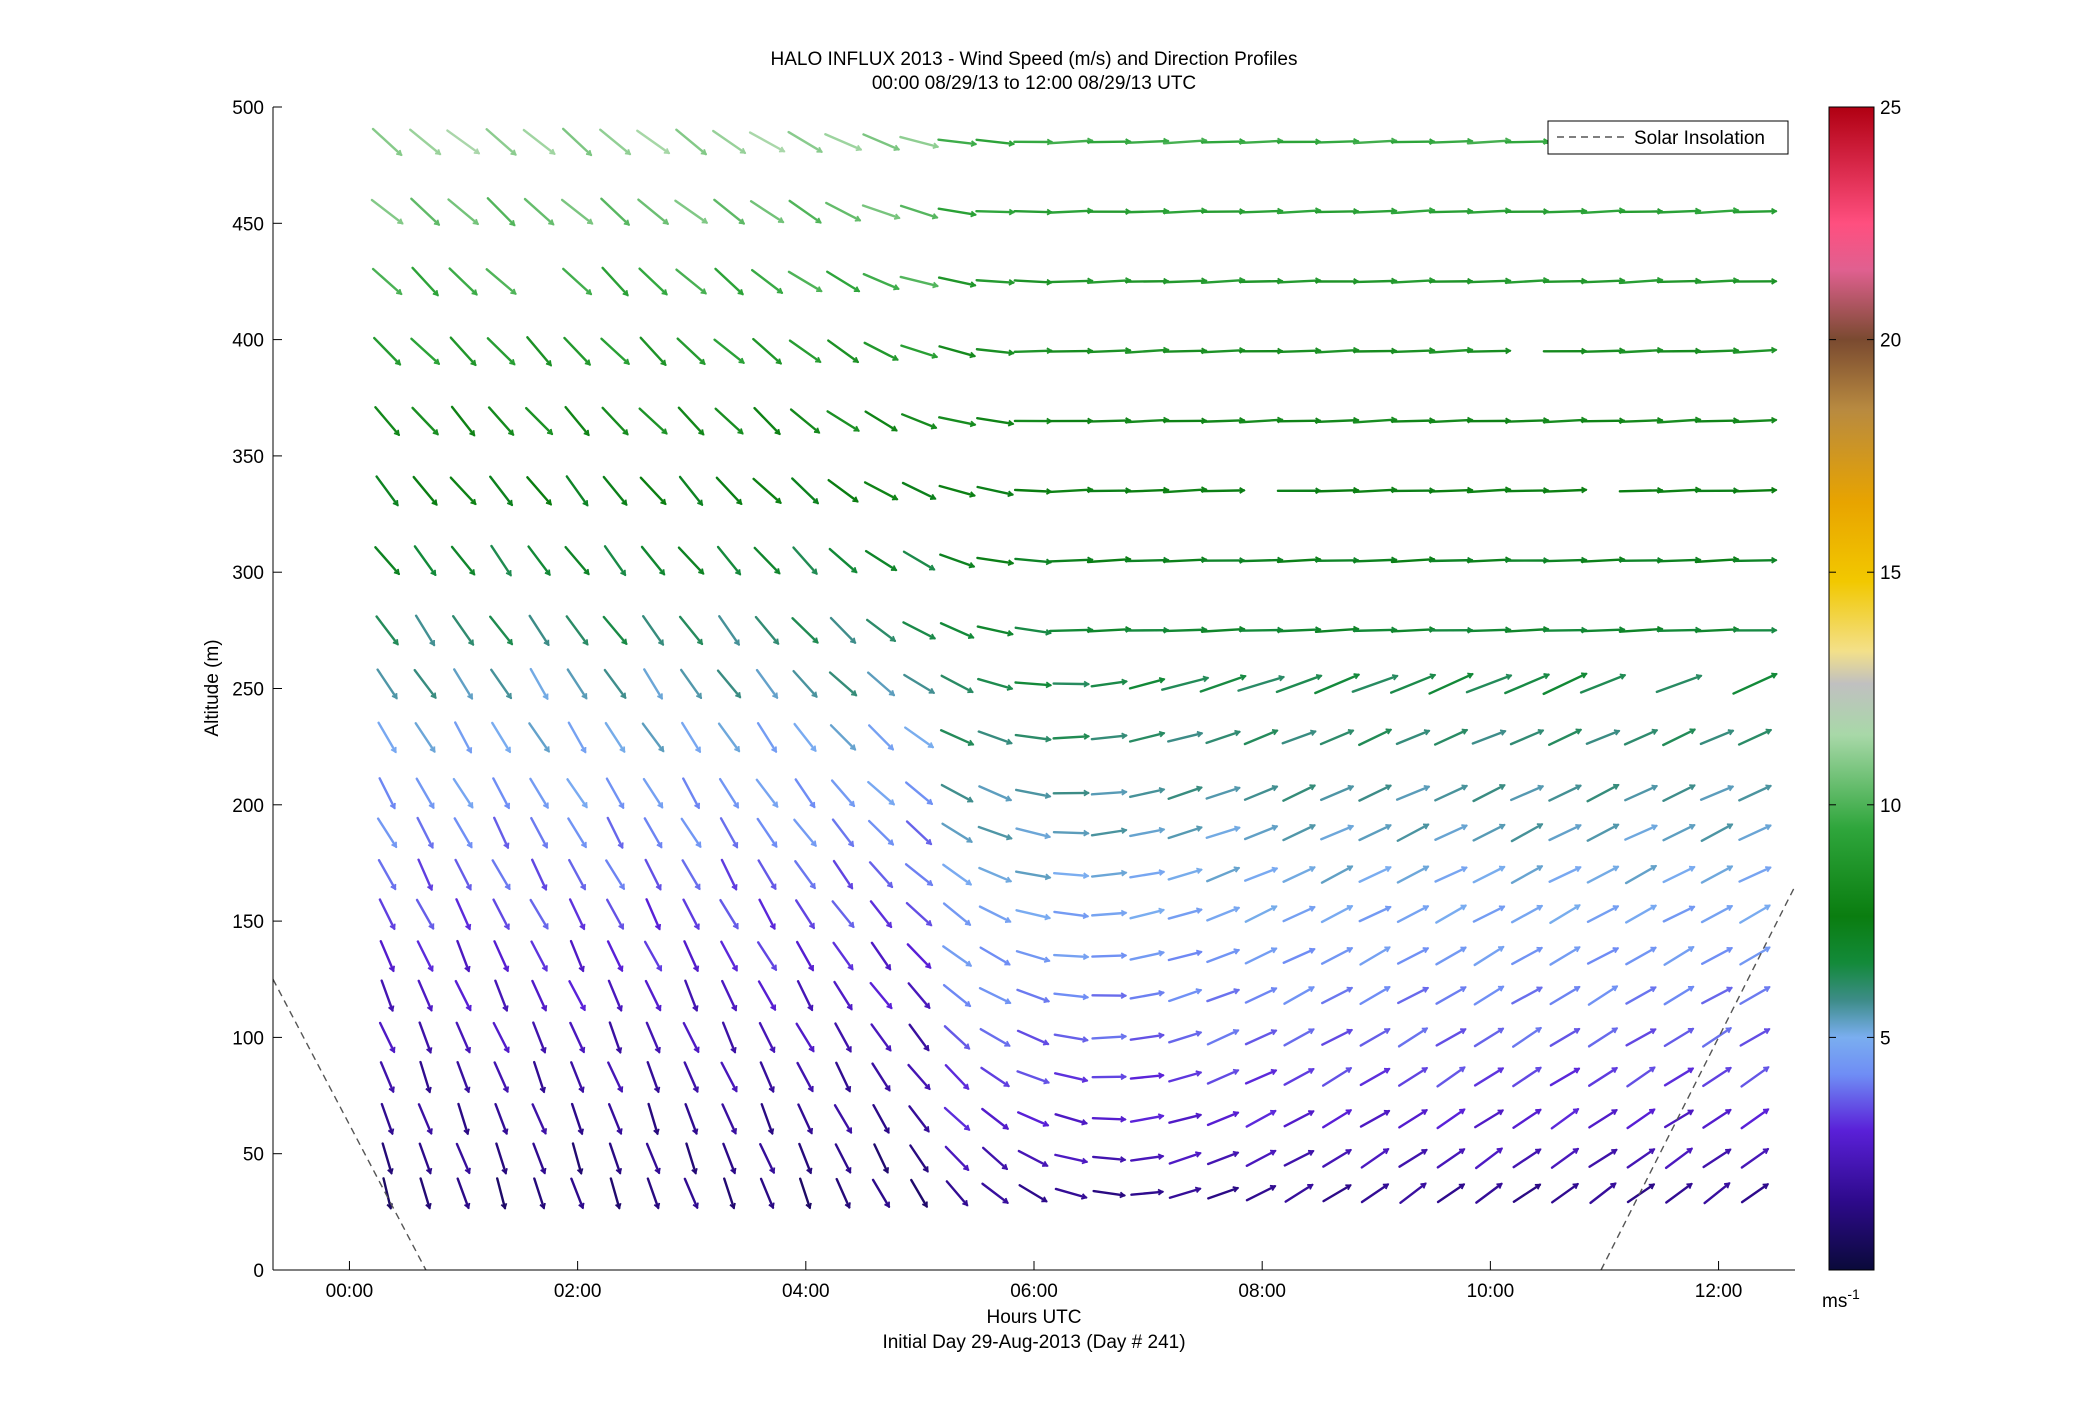  I want to click on x-tick-label: 10:00, so click(1491, 1291).